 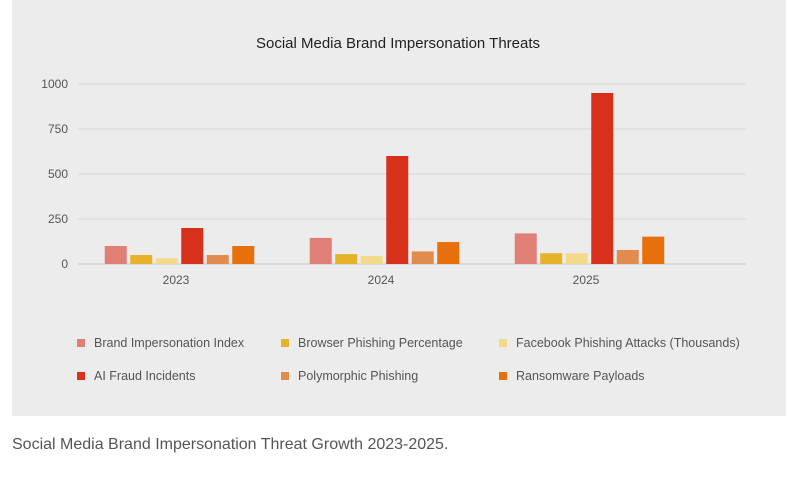 I want to click on x-tick-label: 2025, so click(x=586, y=280).